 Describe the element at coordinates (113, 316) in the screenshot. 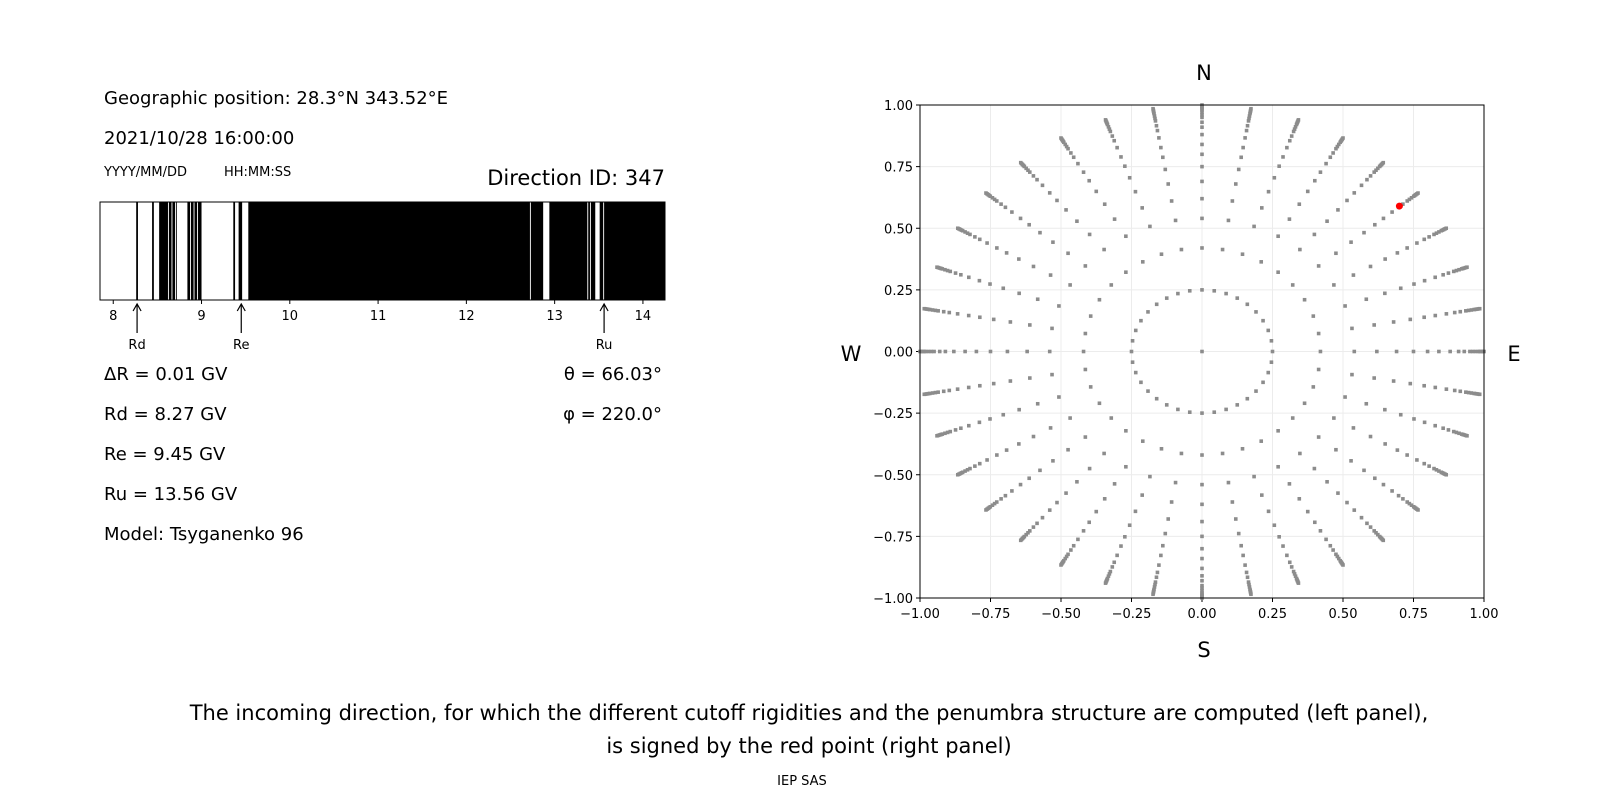

I see `x-tick-label: 8` at that location.